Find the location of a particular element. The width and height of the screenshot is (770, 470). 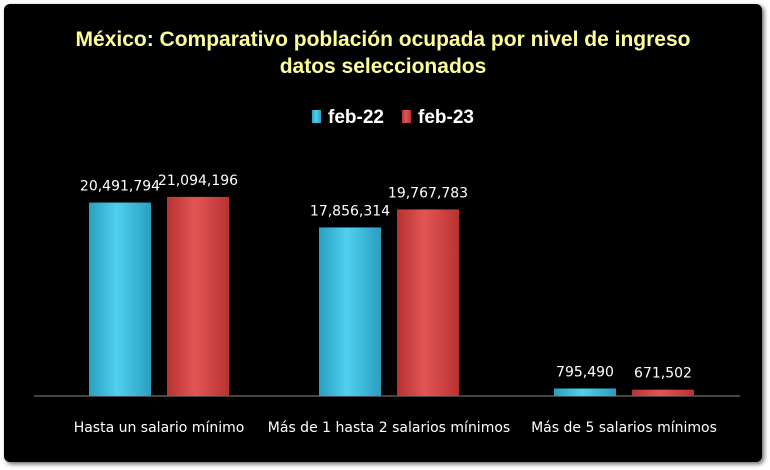

data-label-feb-22-1: 20,491,794 is located at coordinates (120, 187).